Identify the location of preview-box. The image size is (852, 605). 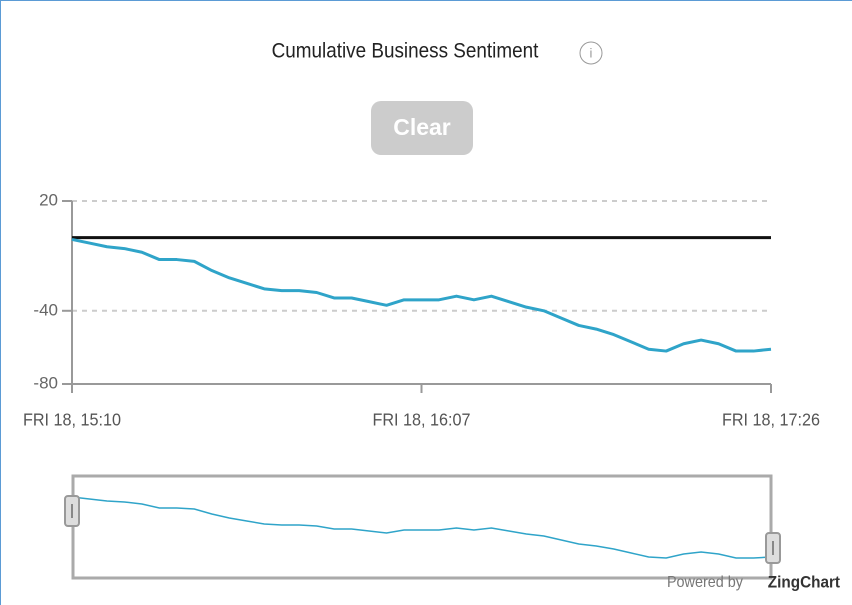
(422, 527).